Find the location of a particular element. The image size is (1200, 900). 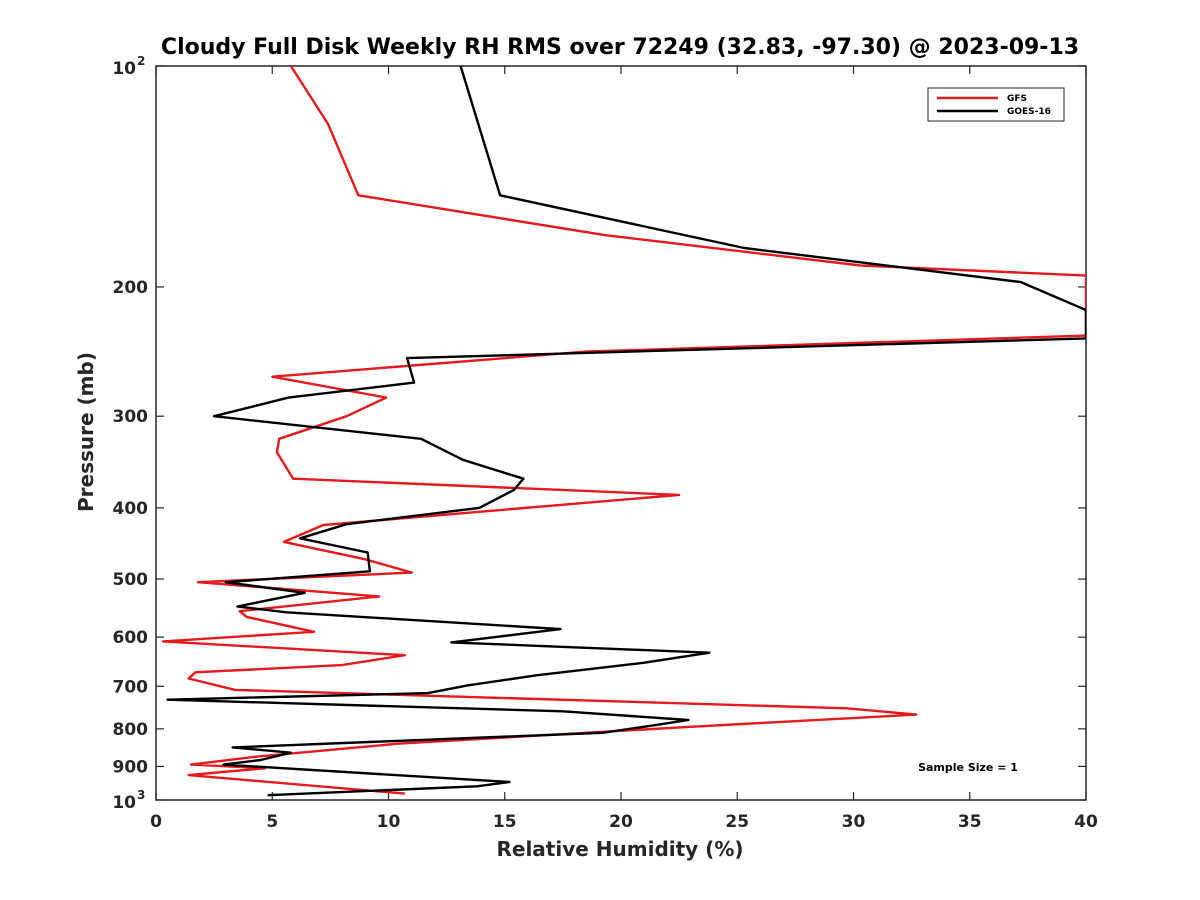

legend-box is located at coordinates (996, 104).